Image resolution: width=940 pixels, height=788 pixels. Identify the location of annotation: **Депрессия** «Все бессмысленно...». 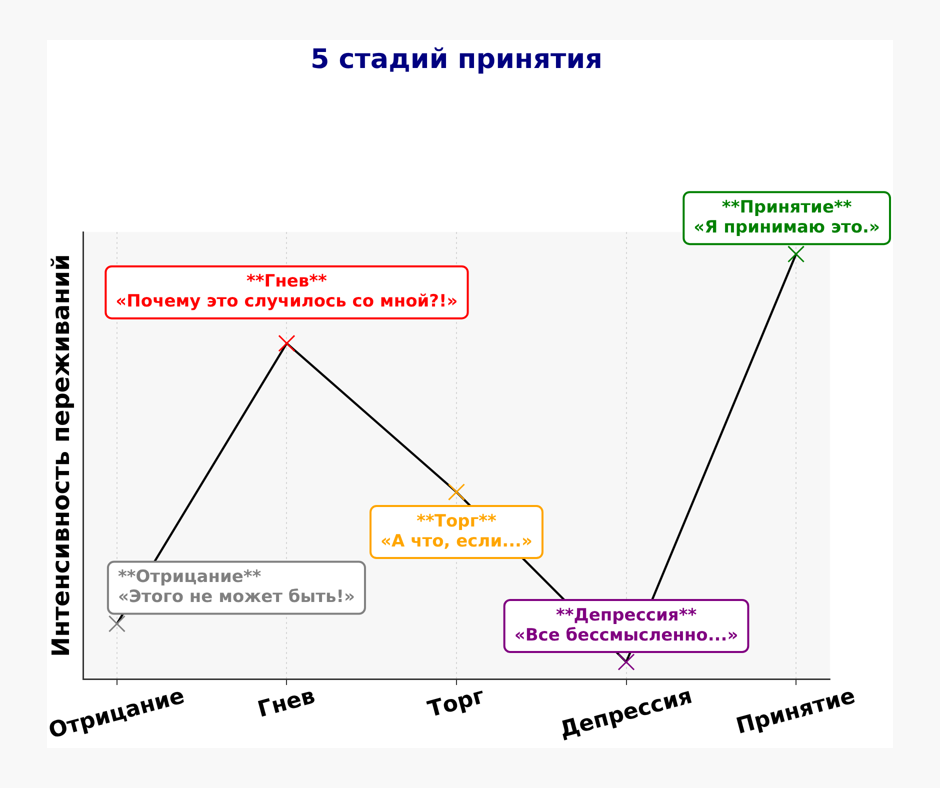
(626, 625).